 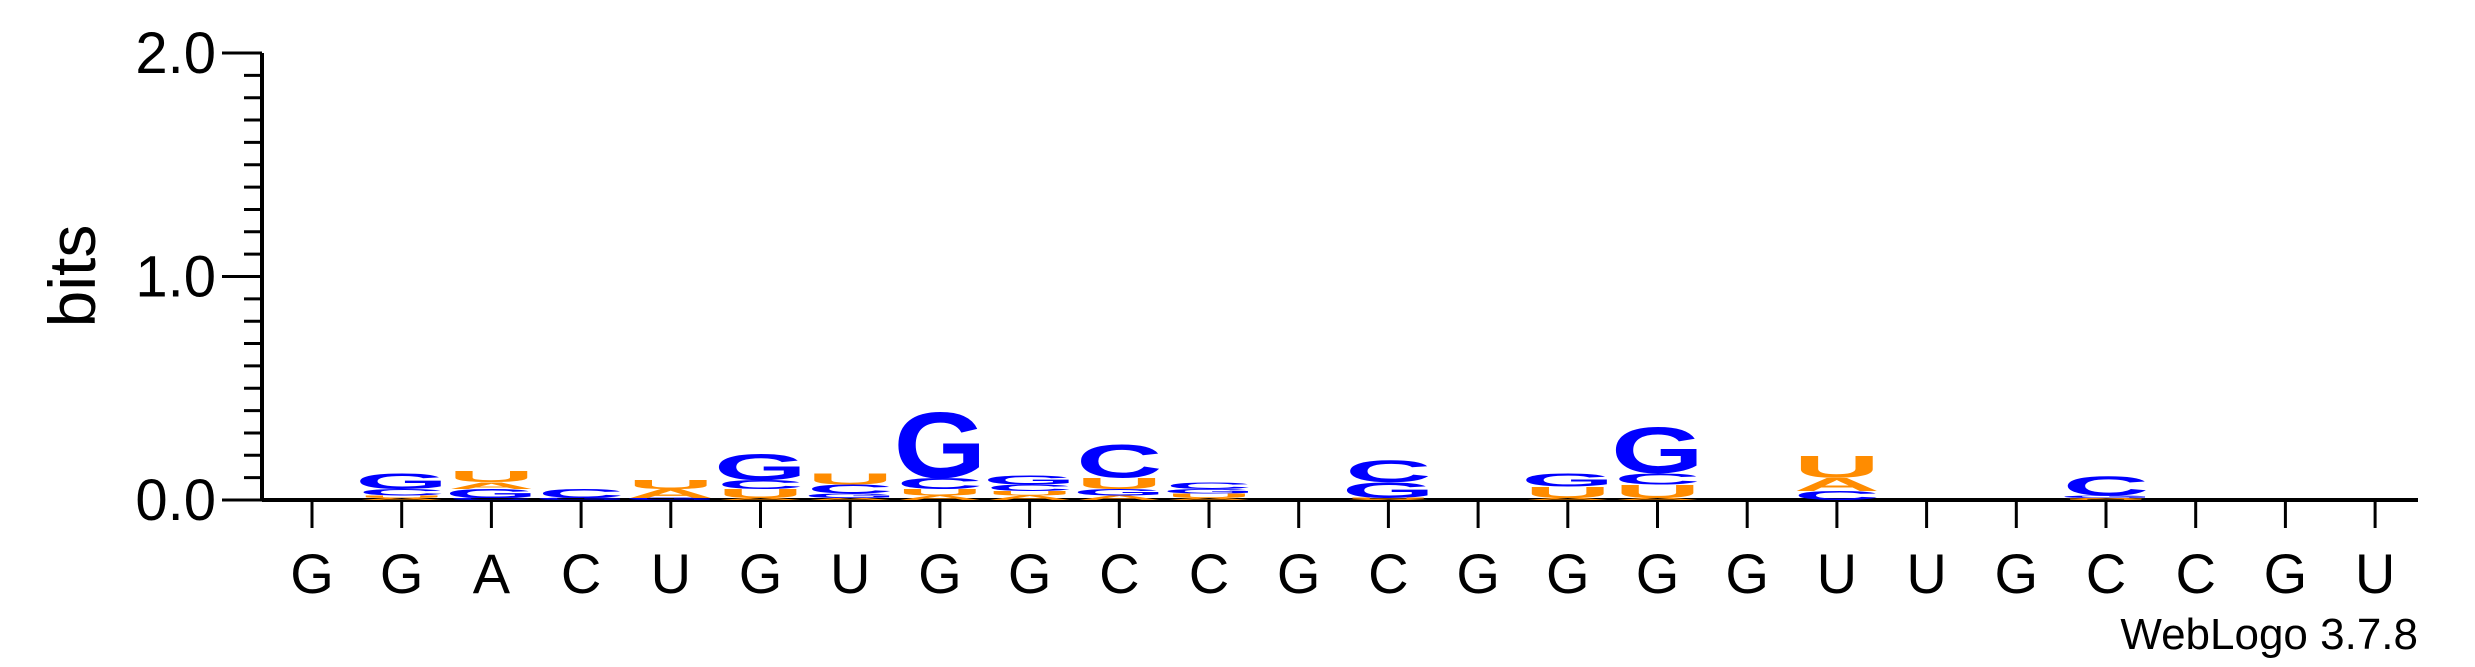 What do you see at coordinates (175, 277) in the screenshot?
I see `y-tick-label: 1.0` at bounding box center [175, 277].